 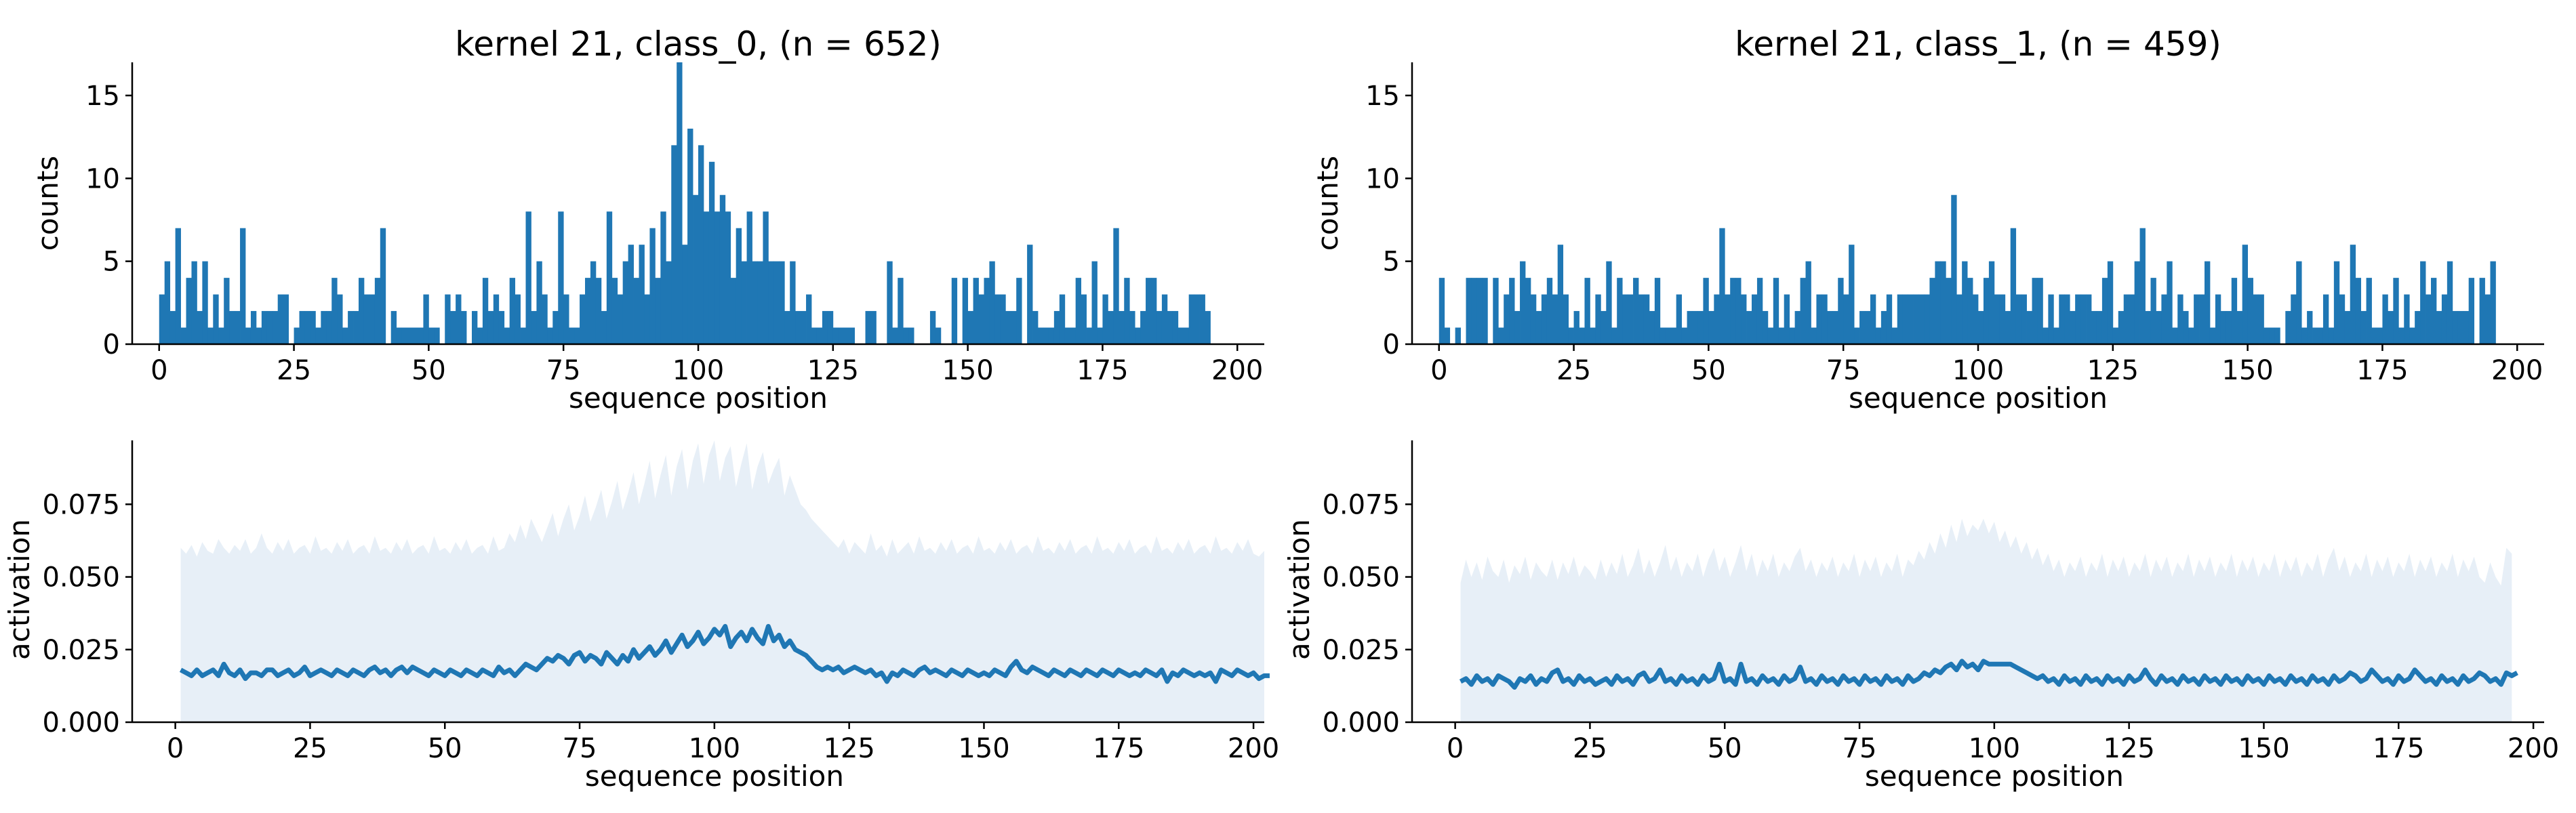 What do you see at coordinates (1843, 370) in the screenshot?
I see `x-tick-label: 75` at bounding box center [1843, 370].